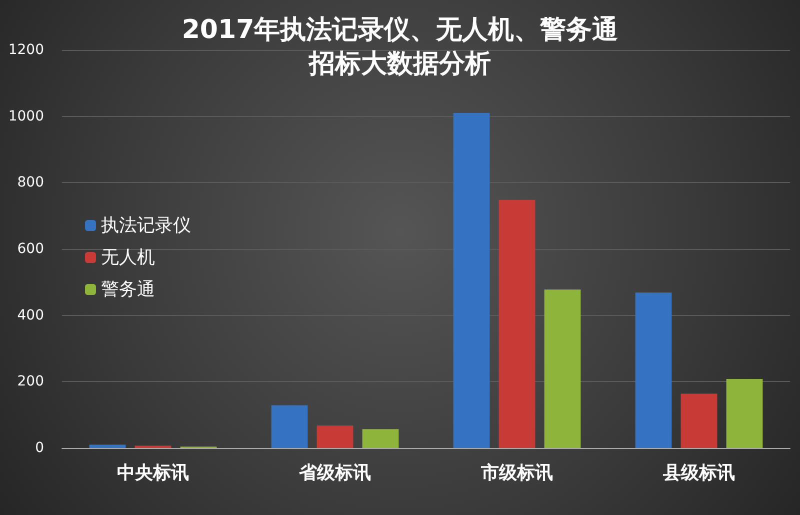  Describe the element at coordinates (26, 116) in the screenshot. I see `y-tick-label: 1000` at that location.